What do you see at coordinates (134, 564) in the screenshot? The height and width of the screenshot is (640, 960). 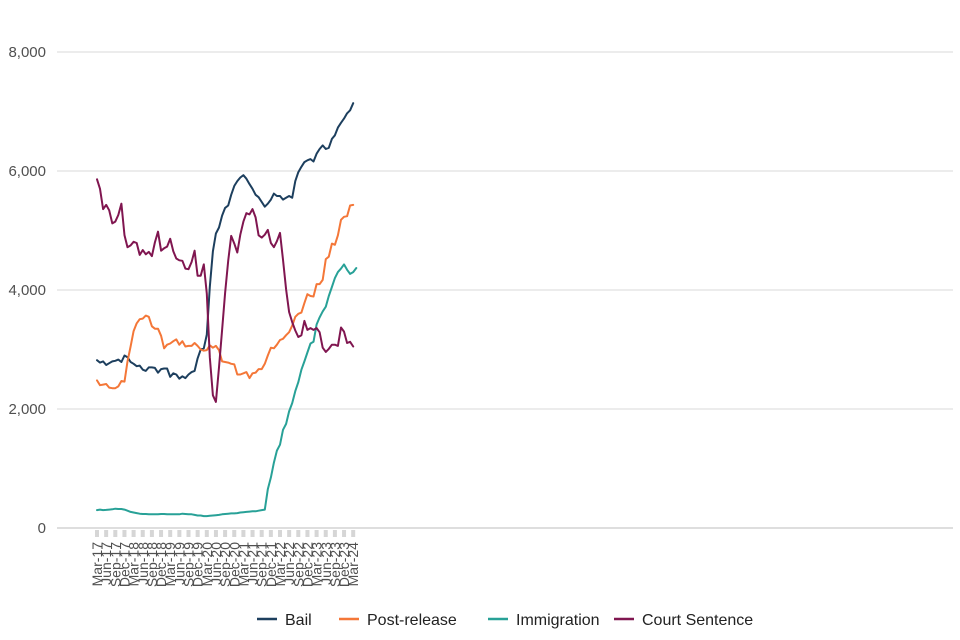 I see `x-tick-label: Mar-18` at bounding box center [134, 564].